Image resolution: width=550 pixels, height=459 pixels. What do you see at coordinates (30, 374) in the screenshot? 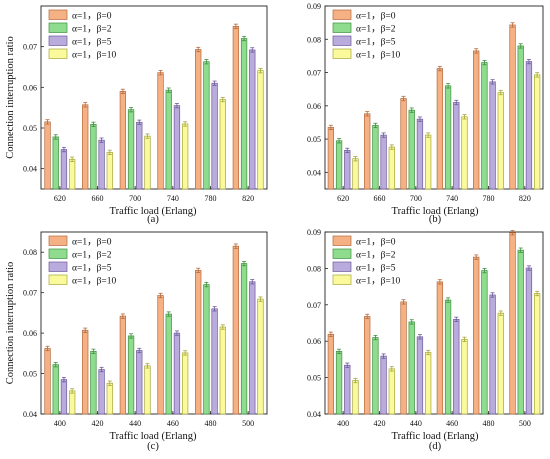
I see `y-tick-label: 0.05` at bounding box center [30, 374].